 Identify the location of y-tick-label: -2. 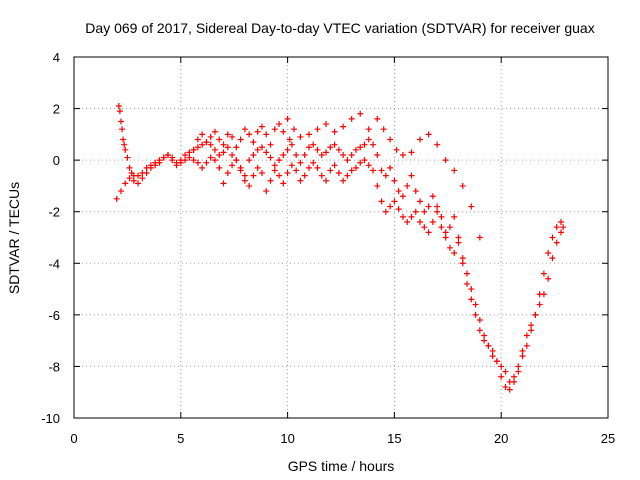
(54, 212).